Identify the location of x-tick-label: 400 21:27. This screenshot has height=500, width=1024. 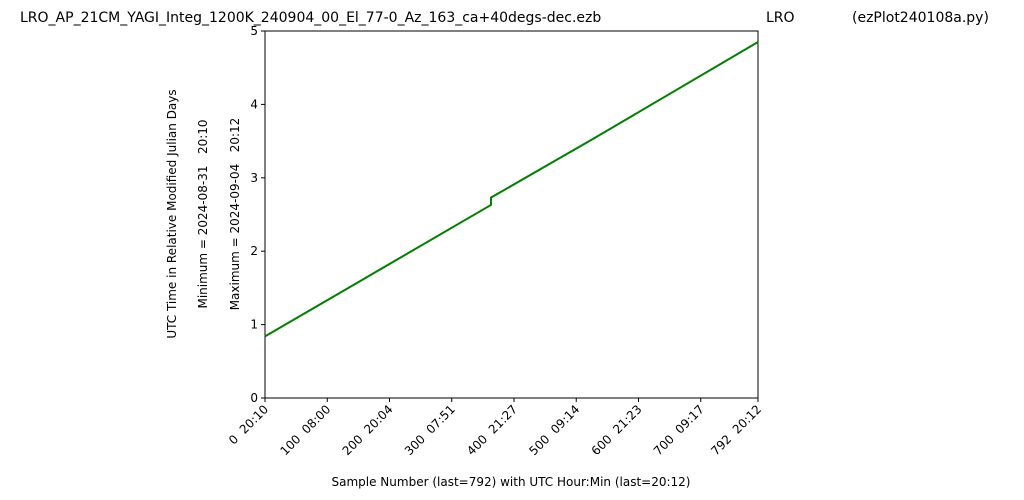
(492, 430).